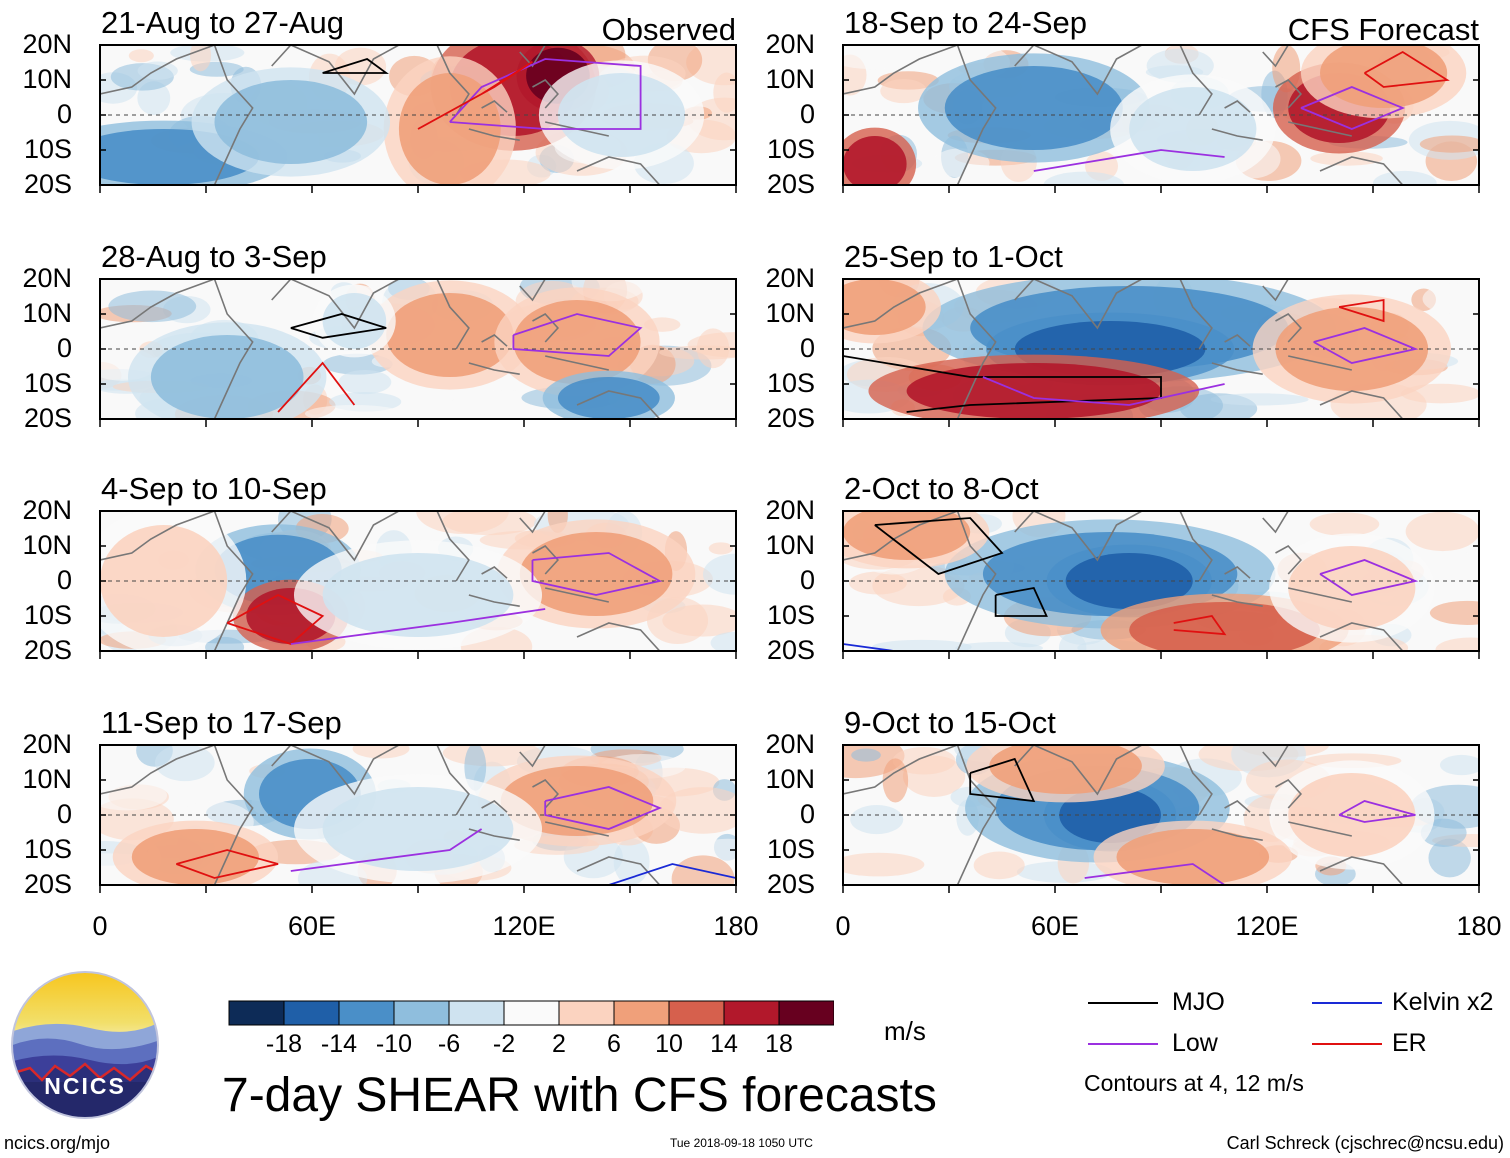 The image size is (1510, 1158). I want to click on panel-title: 4-Sep to 10-Sep, so click(214, 488).